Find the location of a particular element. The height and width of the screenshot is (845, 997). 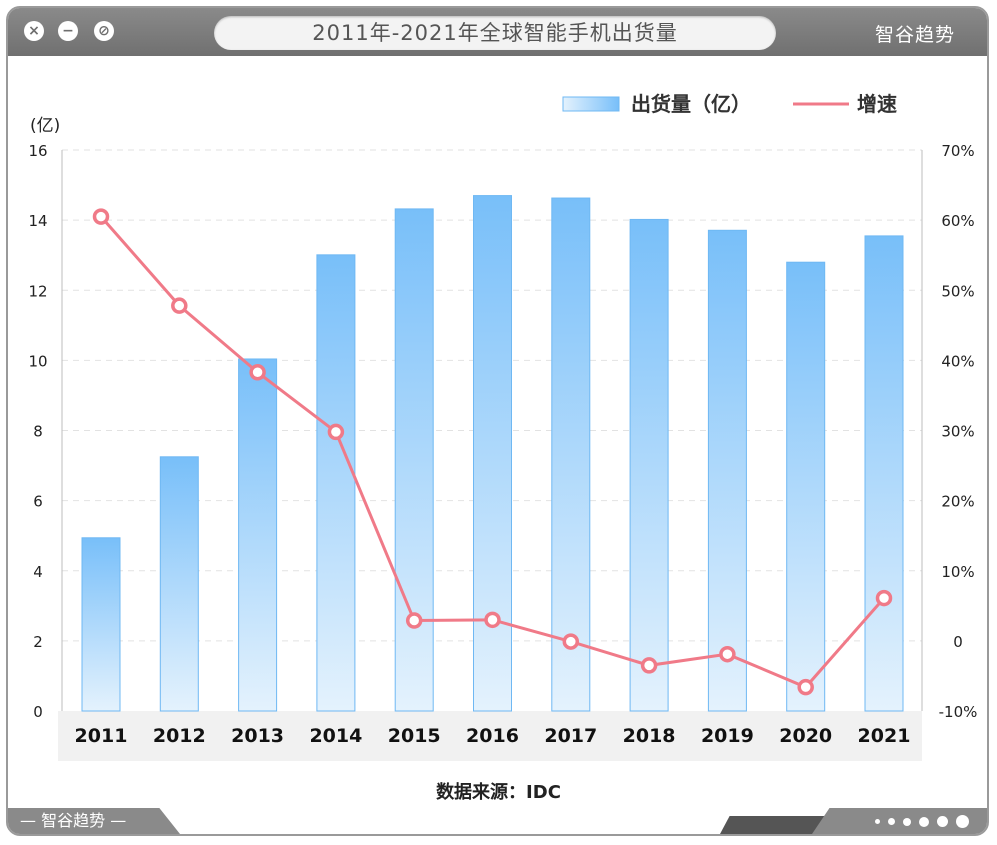

x-tick-label: 2020 is located at coordinates (805, 736).